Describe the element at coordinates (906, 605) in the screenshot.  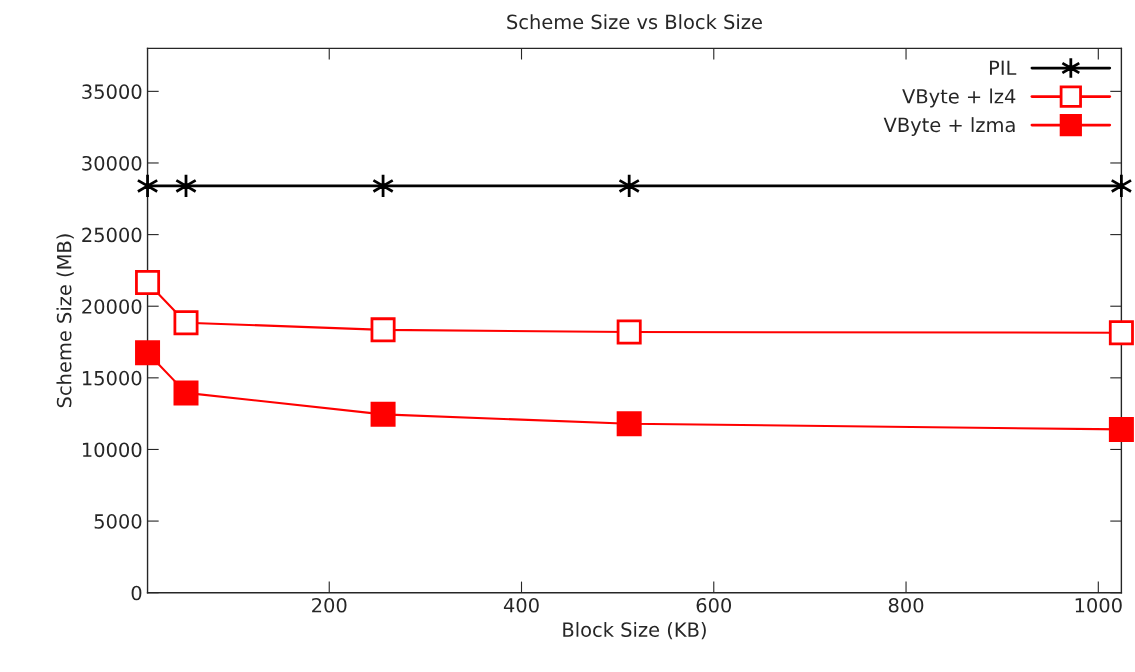
I see `x-tick-label: 800` at that location.